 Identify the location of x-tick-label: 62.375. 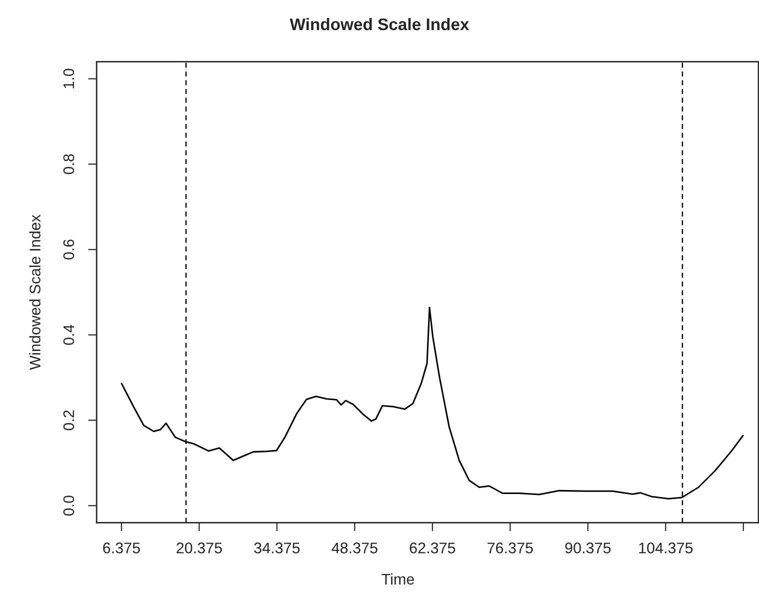
(433, 548).